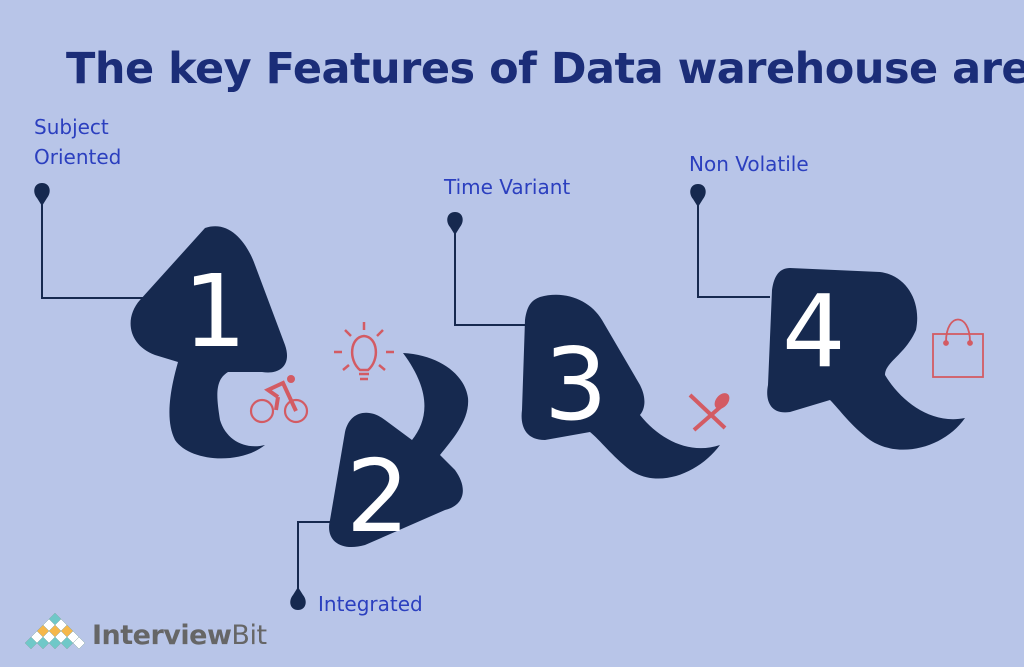 The height and width of the screenshot is (667, 1024). Describe the element at coordinates (370, 604) in the screenshot. I see `feature-2-label: Integrated` at that location.